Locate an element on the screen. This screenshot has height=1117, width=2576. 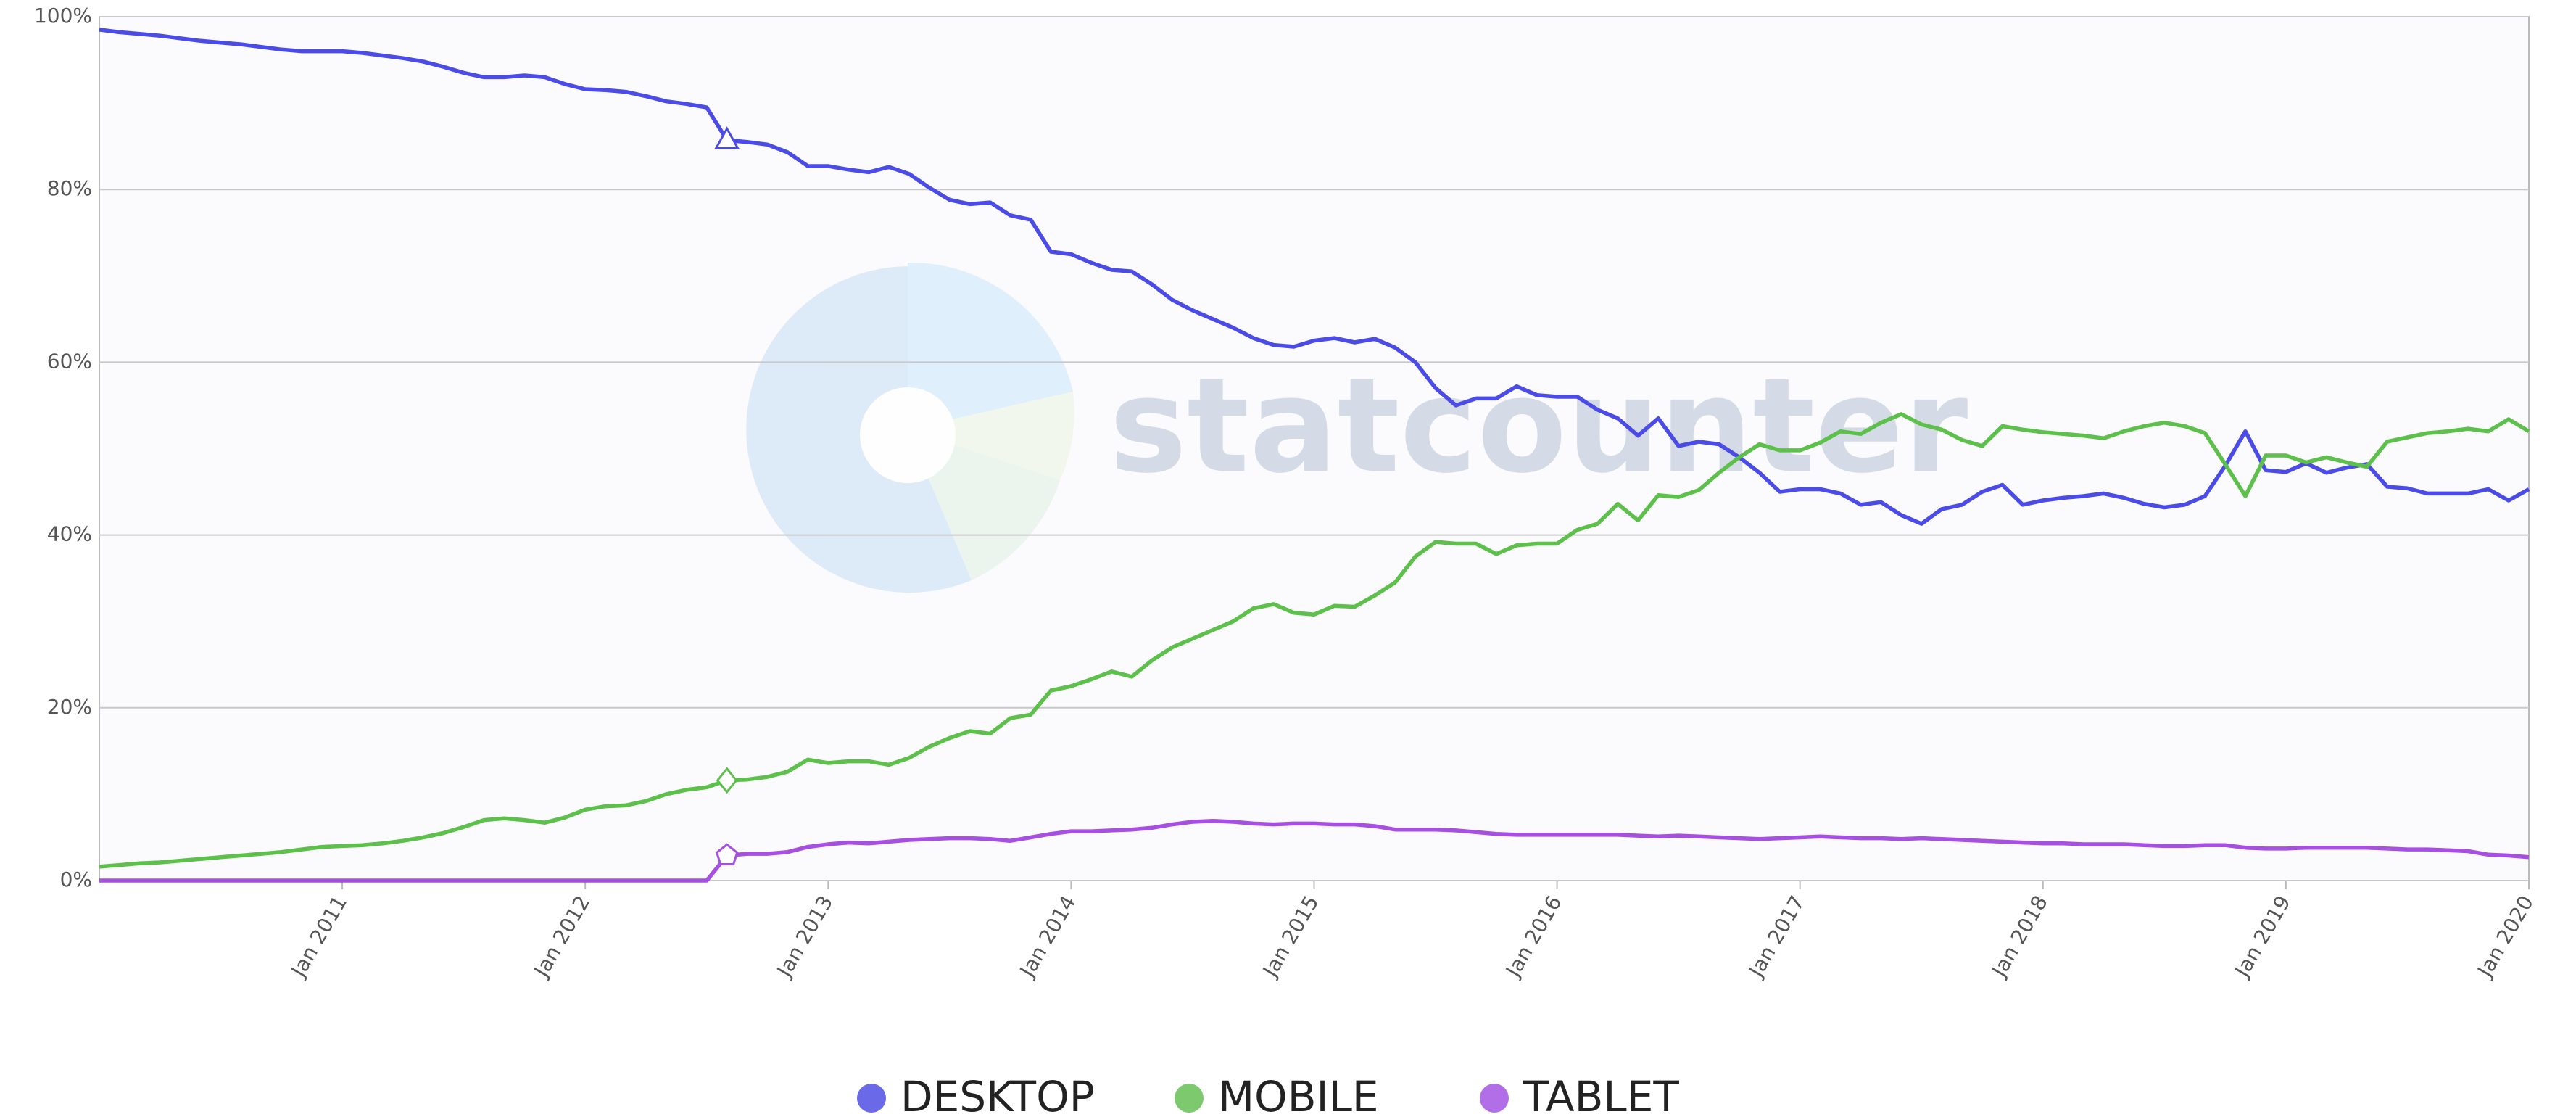
y-tick-label: 0% is located at coordinates (76, 879).